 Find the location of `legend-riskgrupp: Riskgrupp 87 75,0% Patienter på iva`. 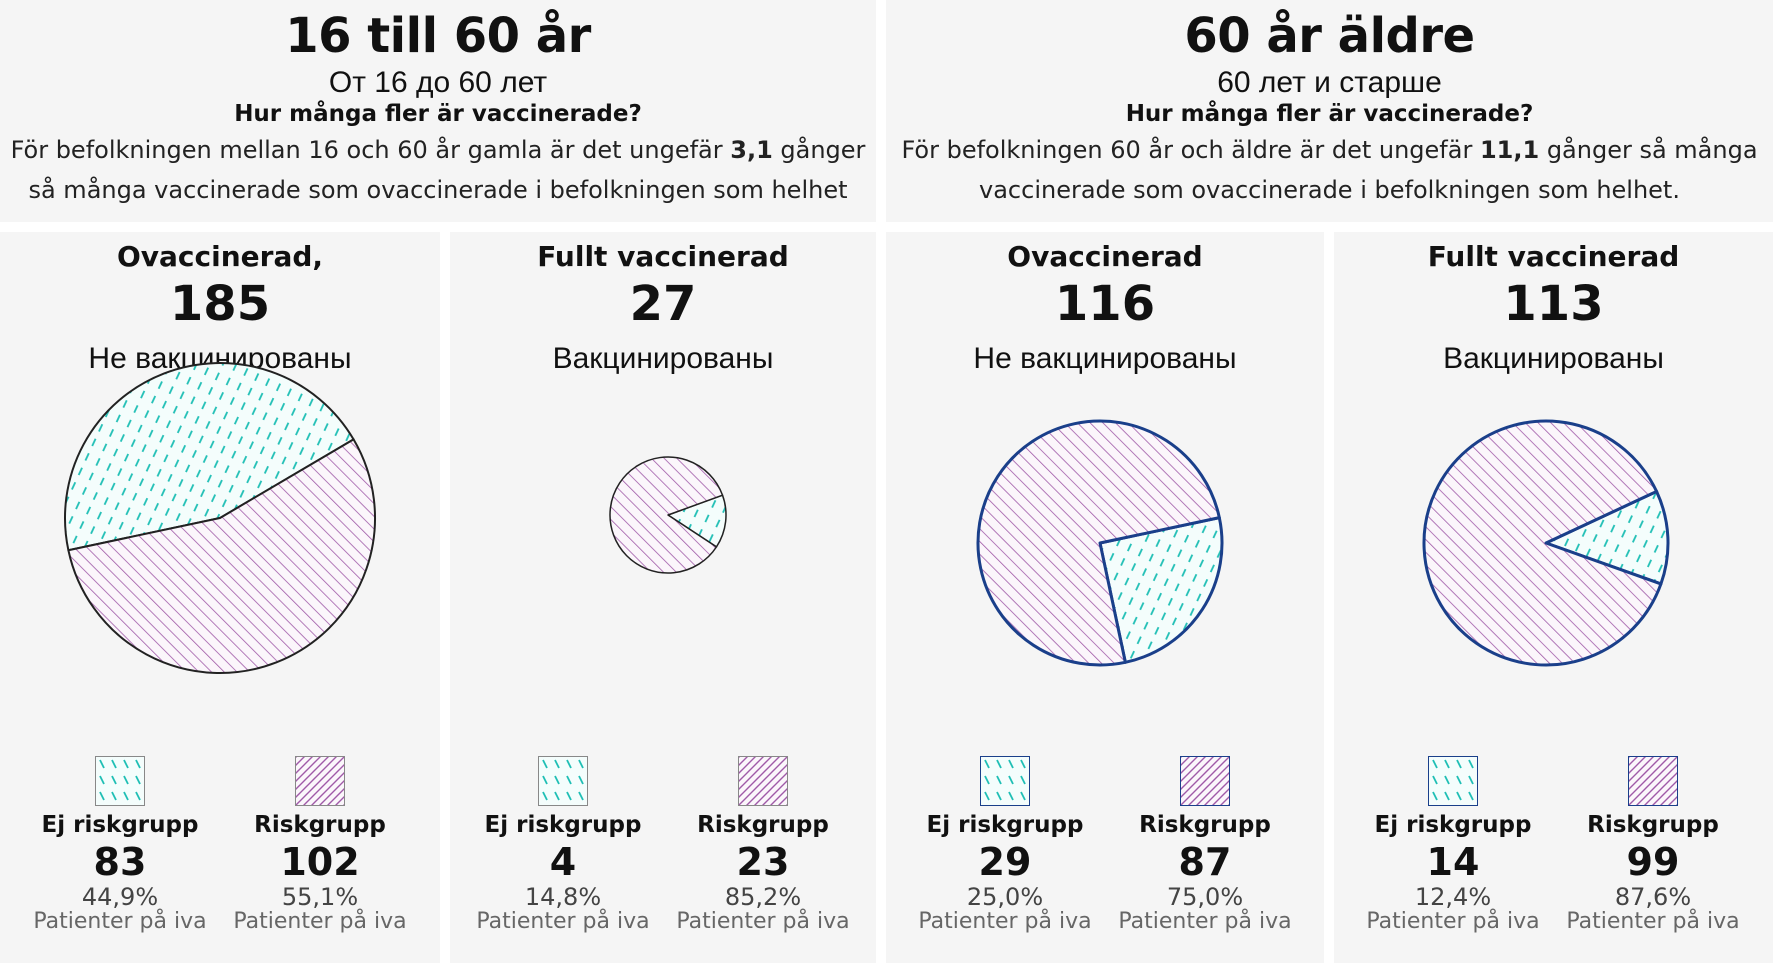

legend-riskgrupp: Riskgrupp 87 75,0% Patienter på iva is located at coordinates (1205, 845).